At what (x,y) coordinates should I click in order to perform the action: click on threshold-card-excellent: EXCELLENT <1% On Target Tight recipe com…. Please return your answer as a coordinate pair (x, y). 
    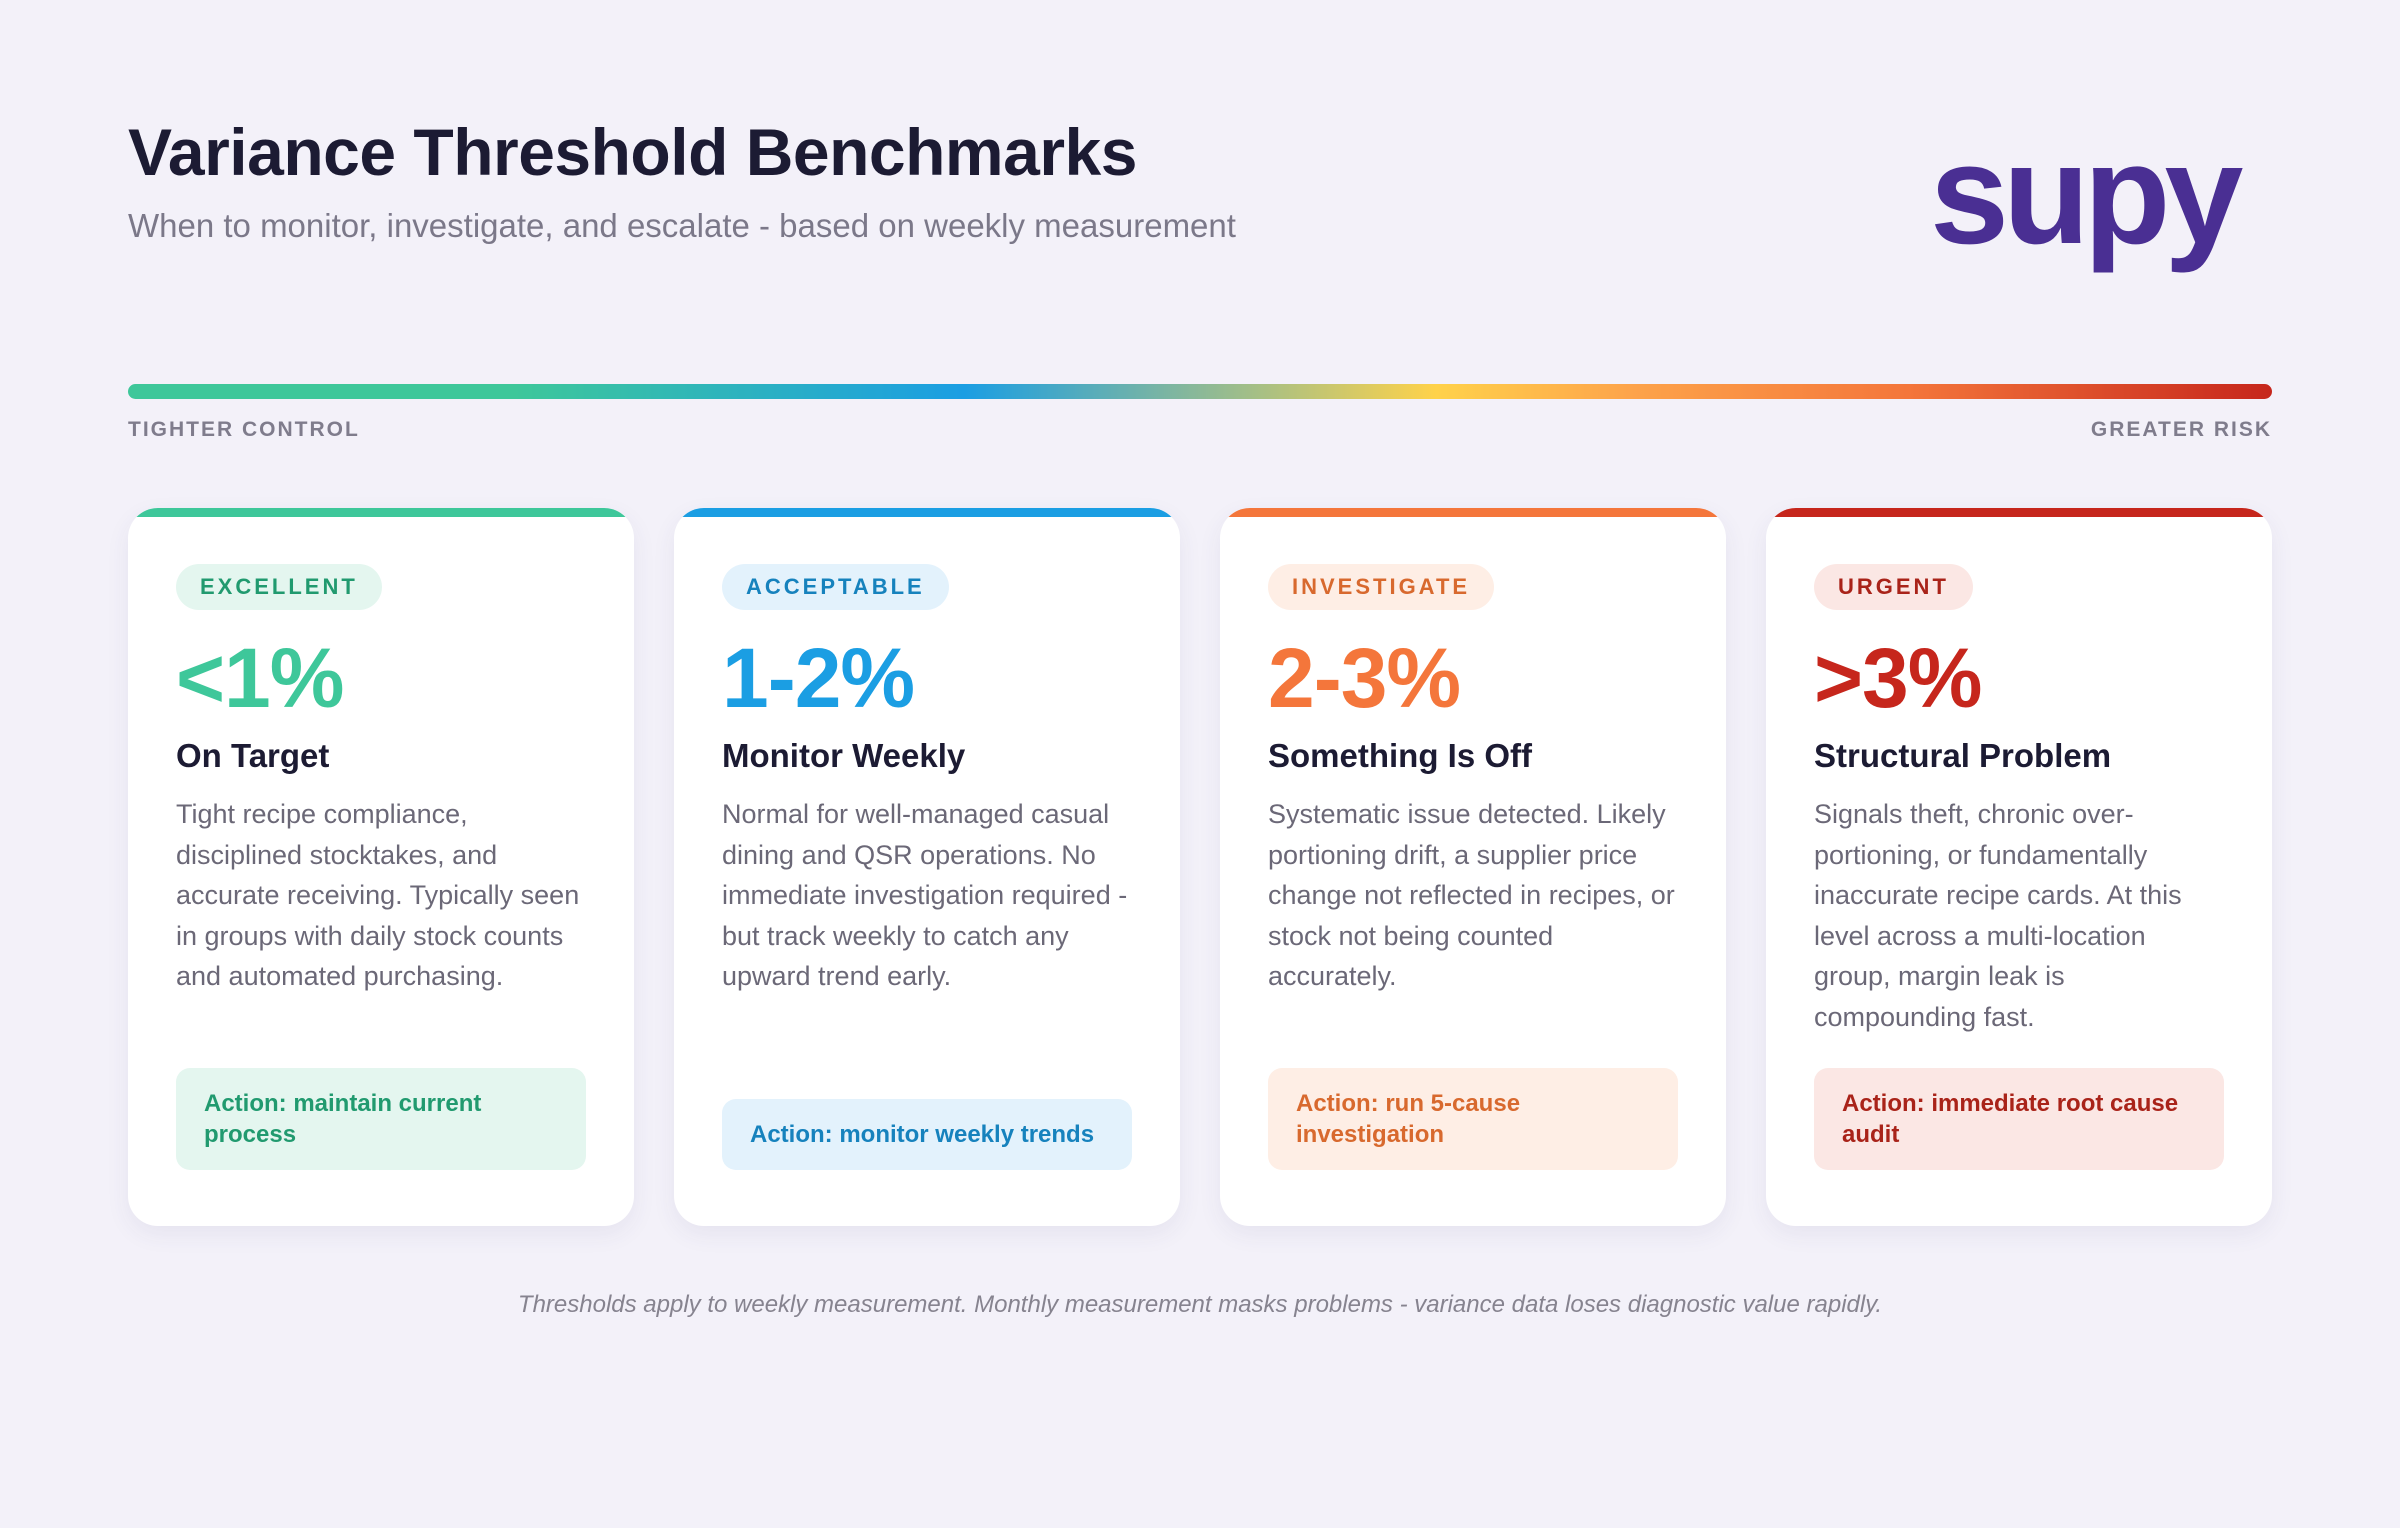
    Looking at the image, I should click on (381, 867).